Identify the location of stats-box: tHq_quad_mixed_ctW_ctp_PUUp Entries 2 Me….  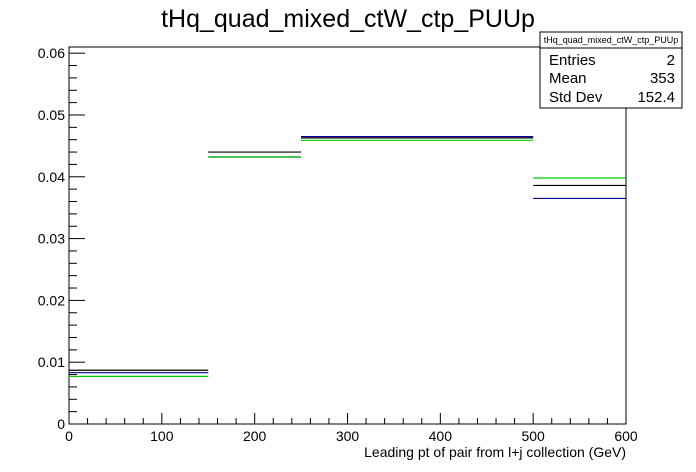
(611, 70).